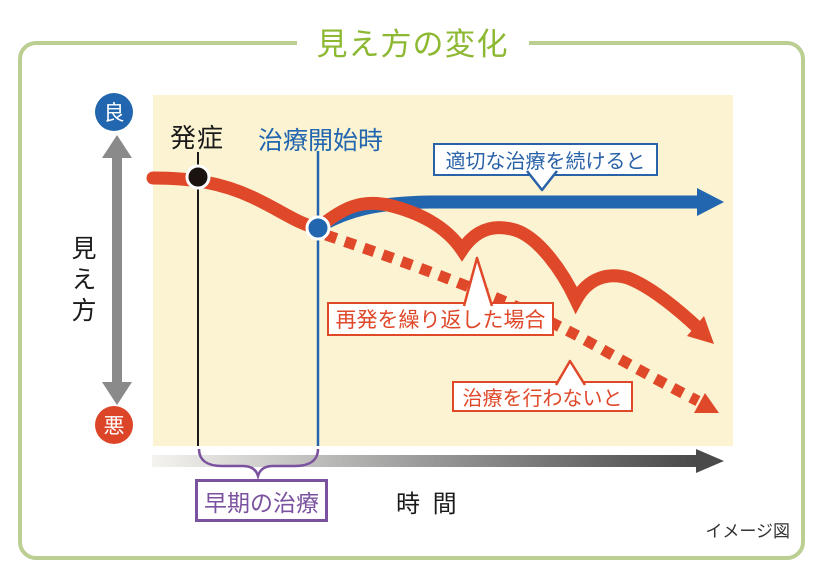  What do you see at coordinates (747, 531) in the screenshot?
I see `footnote: イメージ図` at bounding box center [747, 531].